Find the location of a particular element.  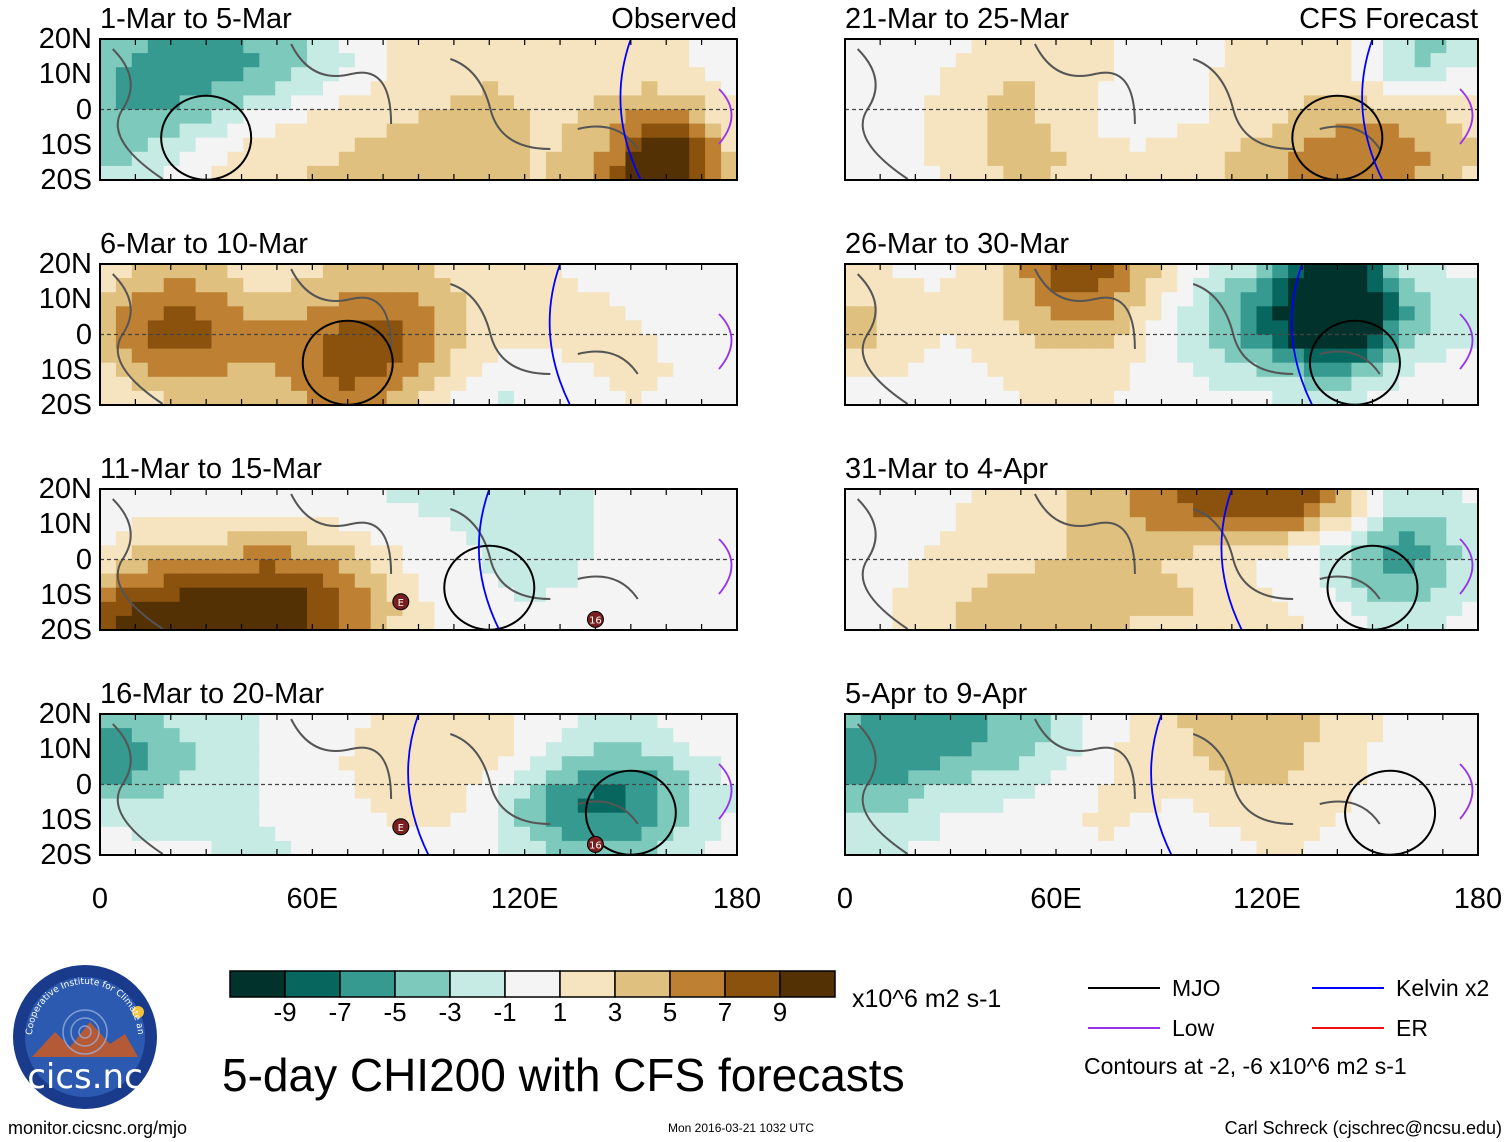

storm-marker is located at coordinates (595, 619).